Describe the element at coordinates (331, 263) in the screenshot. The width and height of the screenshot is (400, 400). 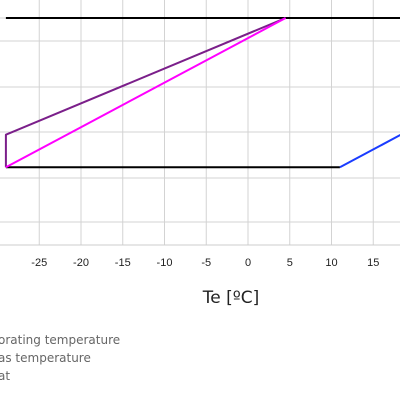
I see `x-tick-label: 10` at that location.